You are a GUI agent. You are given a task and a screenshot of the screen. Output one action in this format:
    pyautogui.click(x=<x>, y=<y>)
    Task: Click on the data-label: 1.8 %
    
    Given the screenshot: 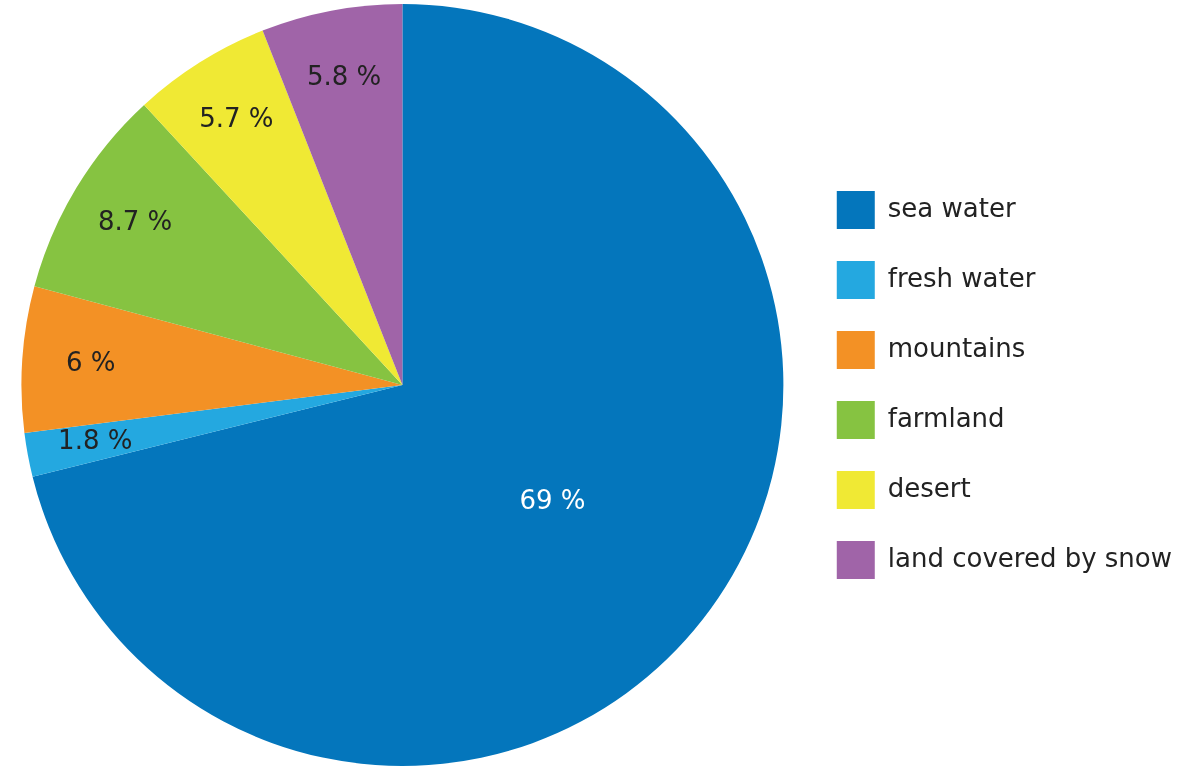 What is the action you would take?
    pyautogui.click(x=95, y=440)
    